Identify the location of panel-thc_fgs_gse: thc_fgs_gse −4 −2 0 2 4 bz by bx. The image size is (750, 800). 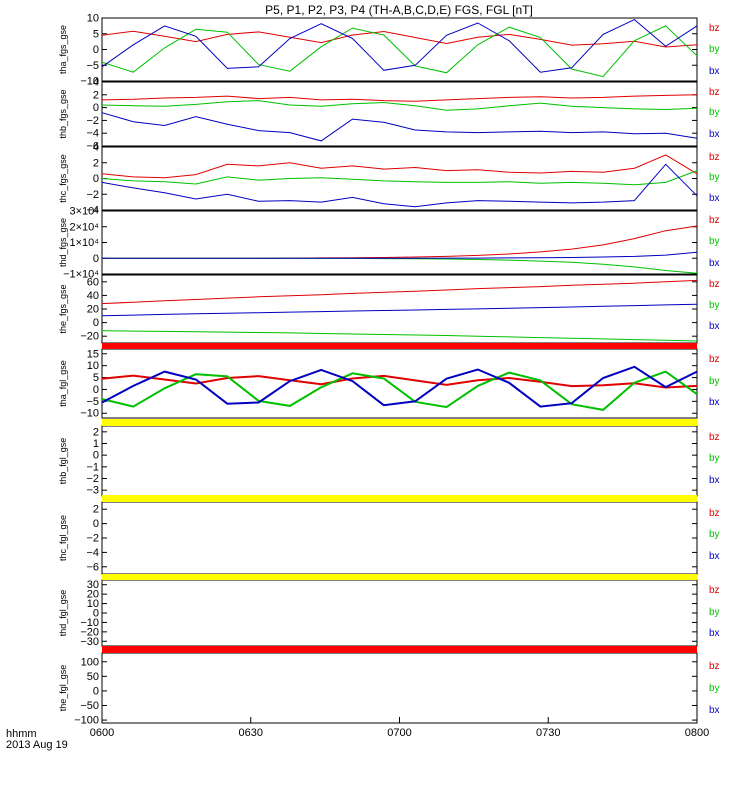
(389, 179).